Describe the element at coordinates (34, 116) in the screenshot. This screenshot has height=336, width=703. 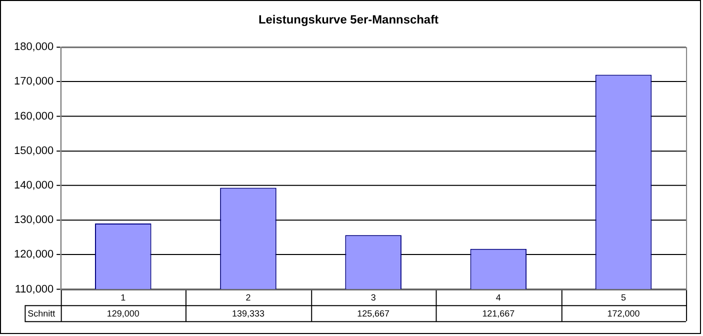
I see `y-tick-label: 160,000` at that location.